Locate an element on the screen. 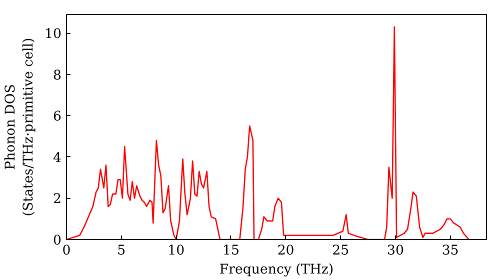 The image size is (500, 280). y-tick-label: 2 is located at coordinates (57, 200).